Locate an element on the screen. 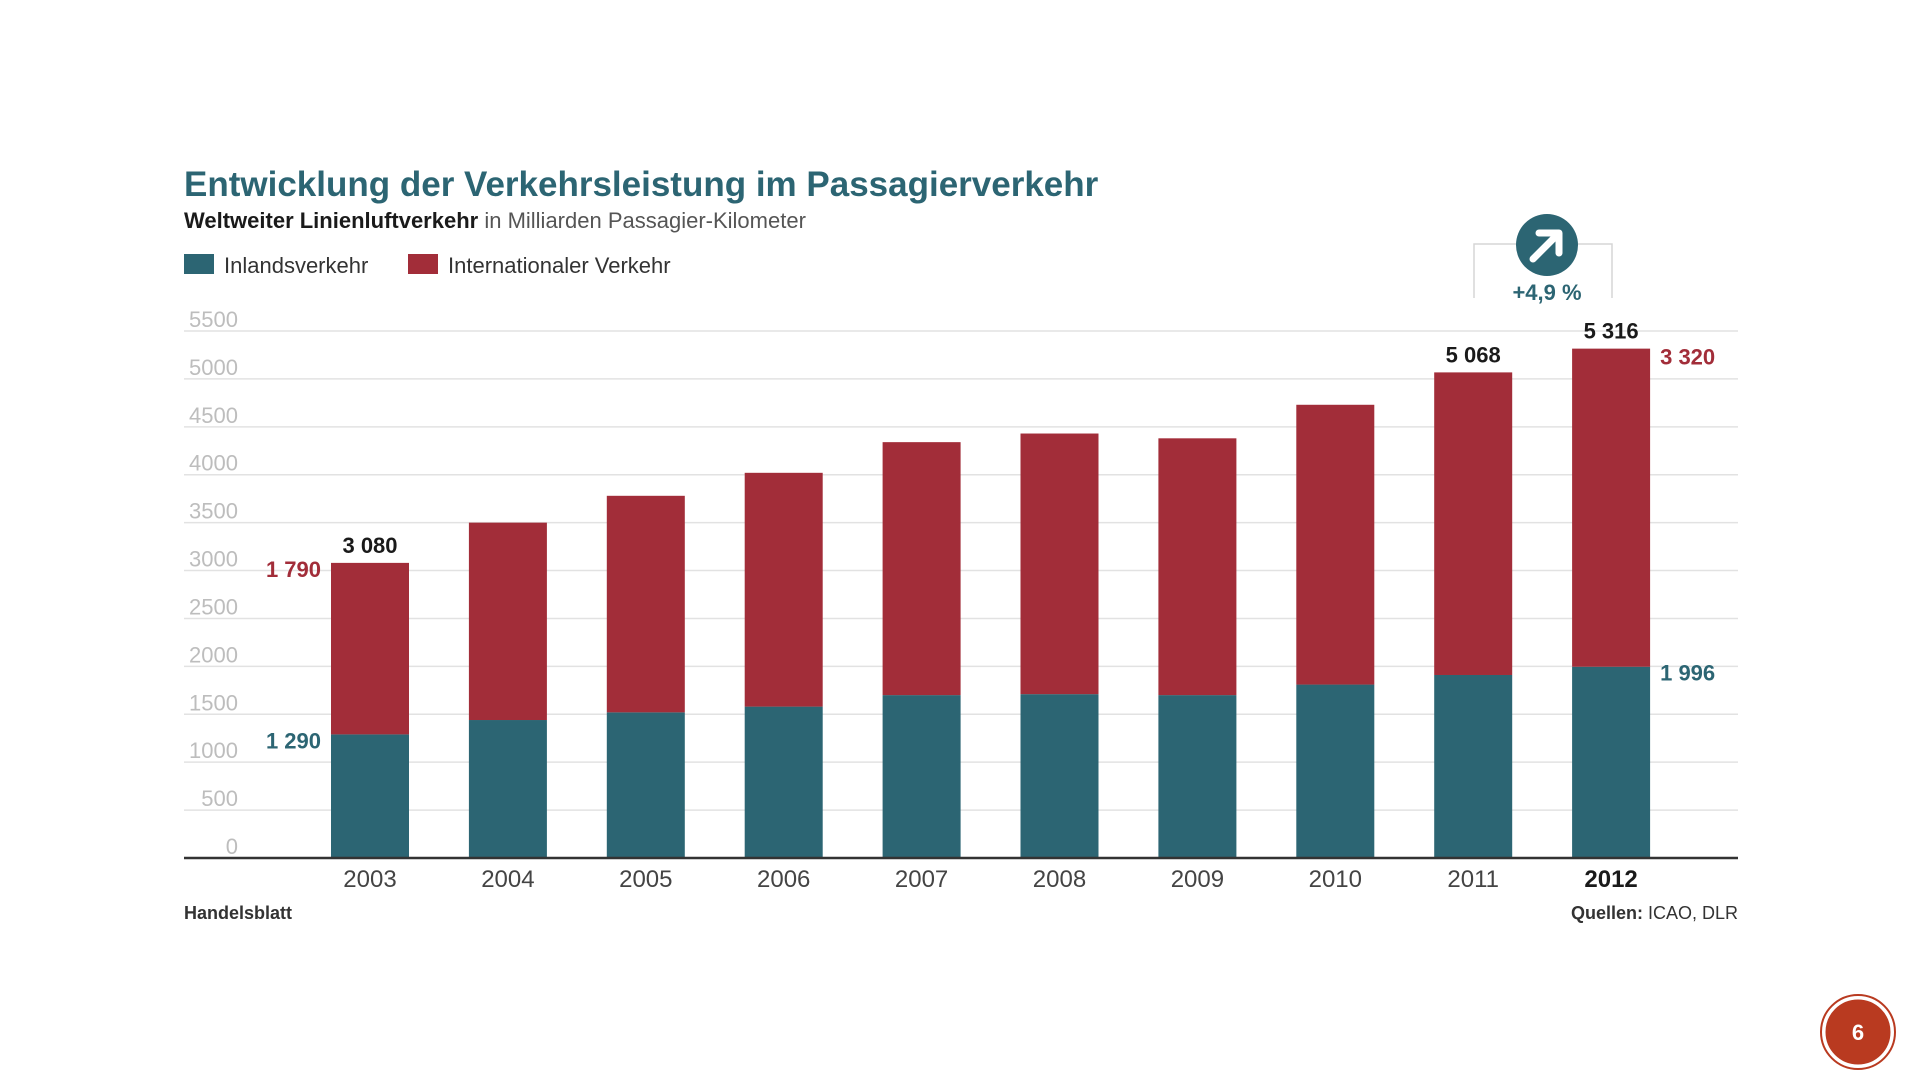 This screenshot has width=1920, height=1080. x-tick-2012: 2012 is located at coordinates (1610, 879).